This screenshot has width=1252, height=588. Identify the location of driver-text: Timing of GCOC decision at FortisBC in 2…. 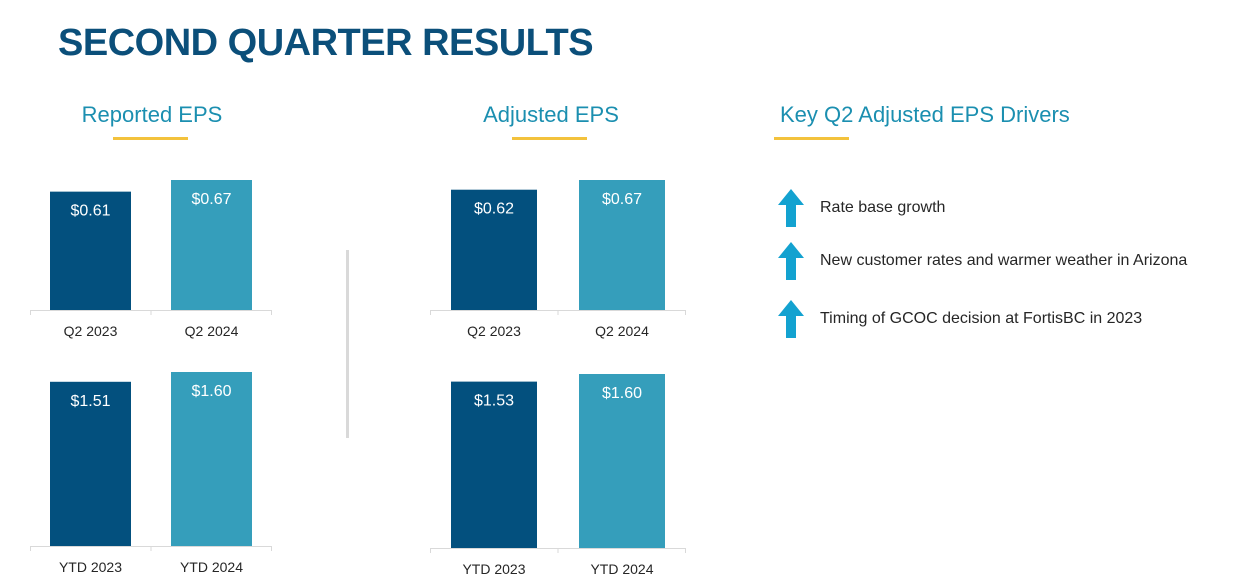
(981, 318).